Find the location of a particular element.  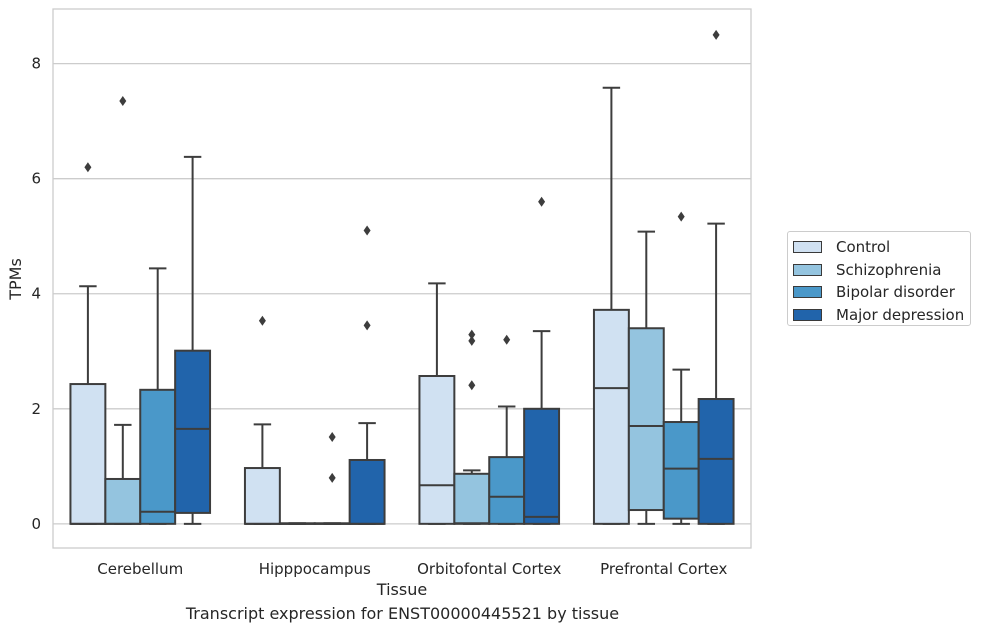

box-prefrontal-cortex-schizophrenia is located at coordinates (646, 377).